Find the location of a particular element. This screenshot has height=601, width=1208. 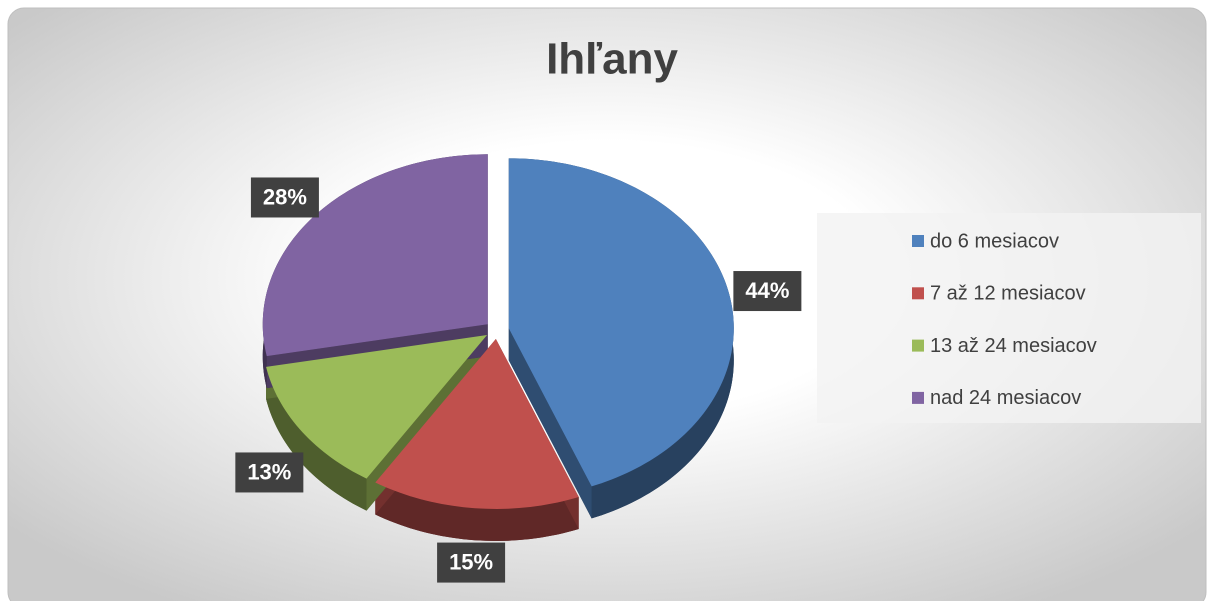

data-label: 44% is located at coordinates (767, 290).